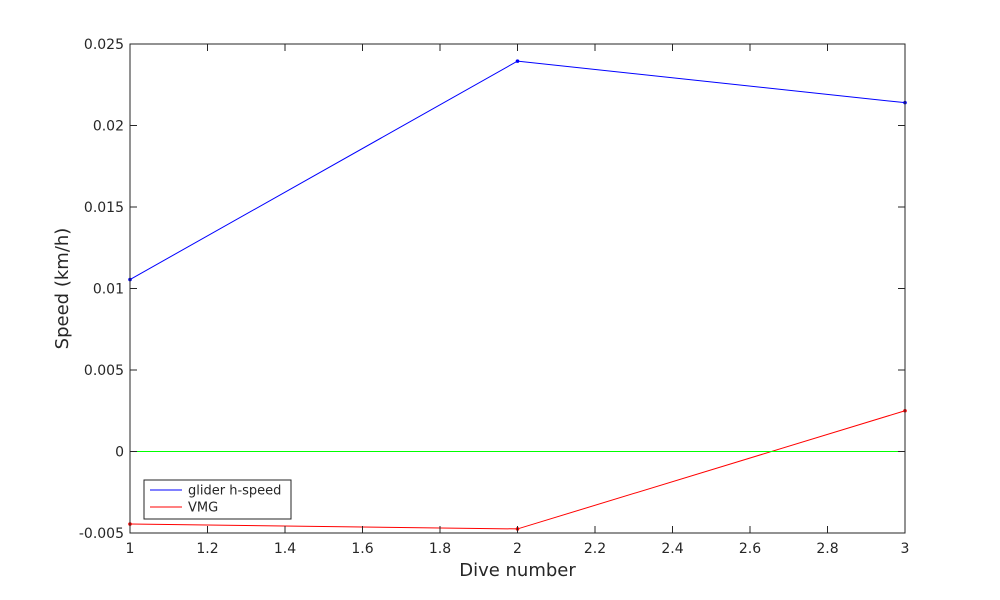 The width and height of the screenshot is (1000, 600). I want to click on x-tick-label: 2, so click(517, 549).